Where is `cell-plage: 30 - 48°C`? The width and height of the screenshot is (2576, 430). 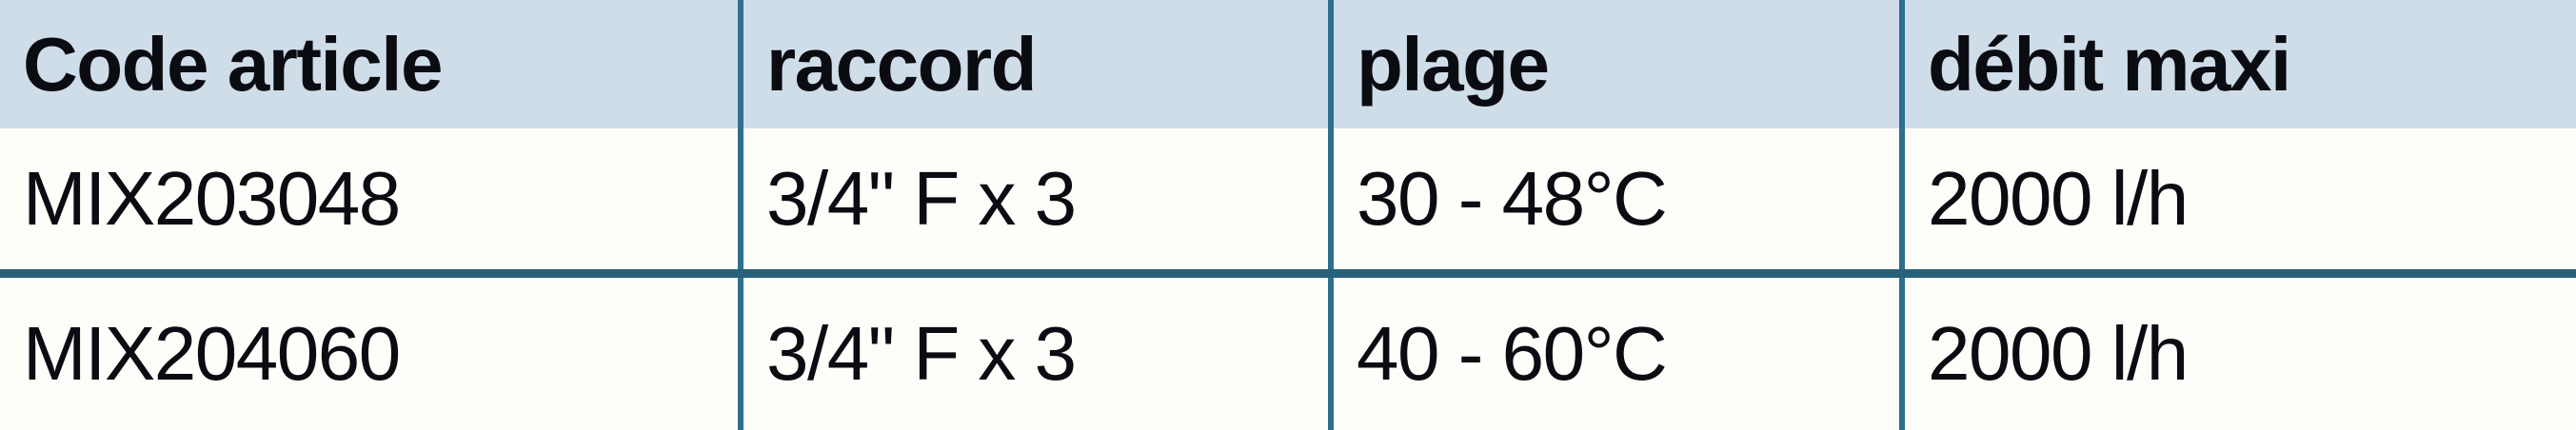
cell-plage: 30 - 48°C is located at coordinates (1613, 198).